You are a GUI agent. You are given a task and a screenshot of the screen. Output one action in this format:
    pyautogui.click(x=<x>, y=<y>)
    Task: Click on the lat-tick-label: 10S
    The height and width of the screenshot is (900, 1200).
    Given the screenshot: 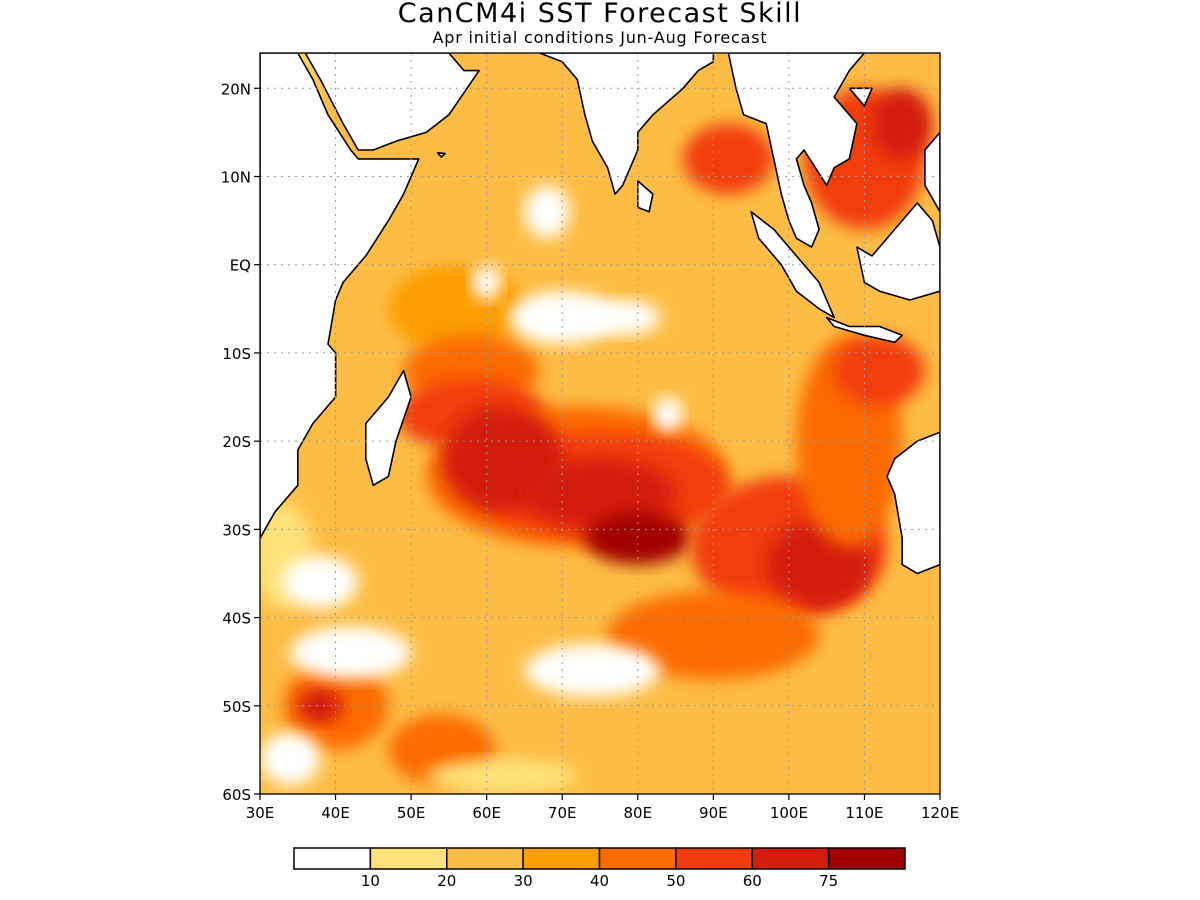 What is the action you would take?
    pyautogui.click(x=236, y=354)
    